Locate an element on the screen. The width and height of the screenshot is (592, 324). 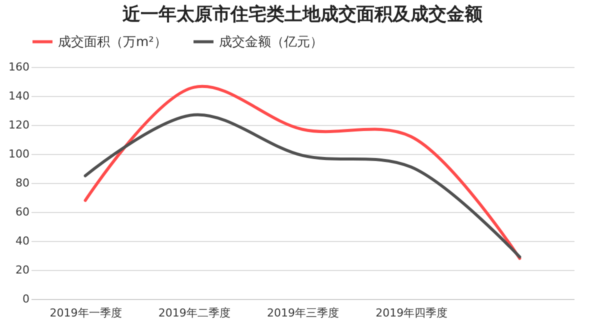
x-tick-label: 2019年二季度 is located at coordinates (194, 313).